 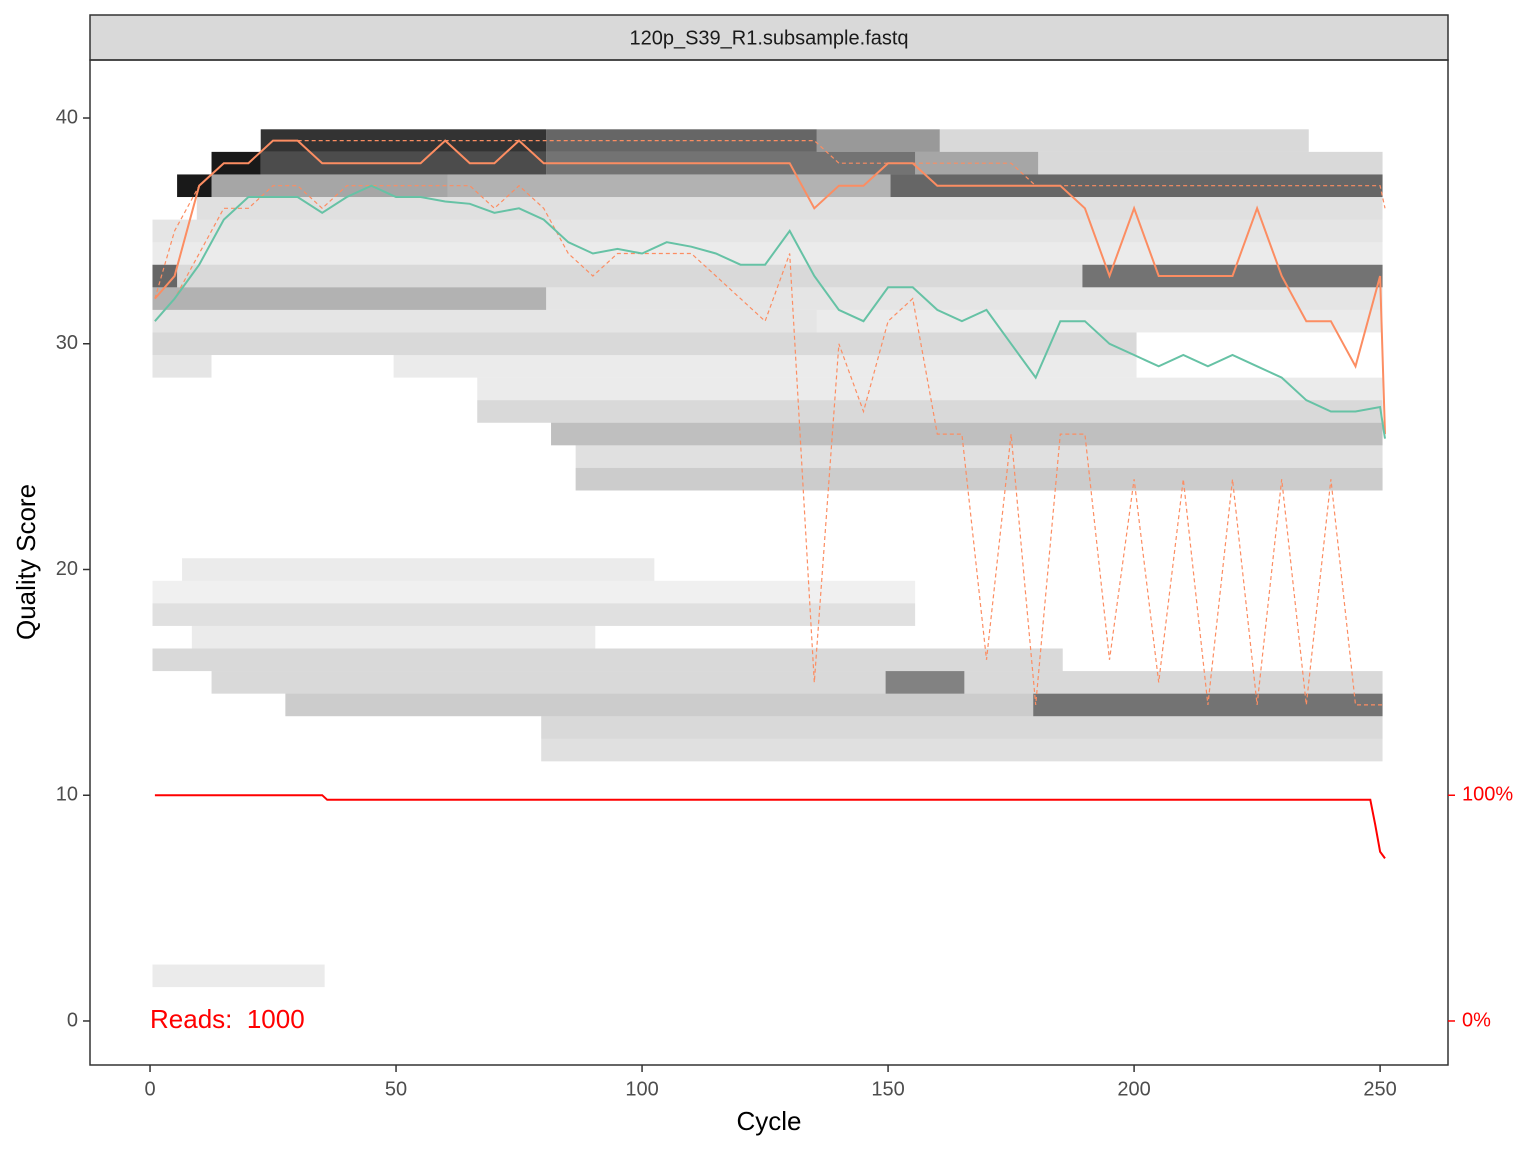 I want to click on strip, so click(x=769, y=37).